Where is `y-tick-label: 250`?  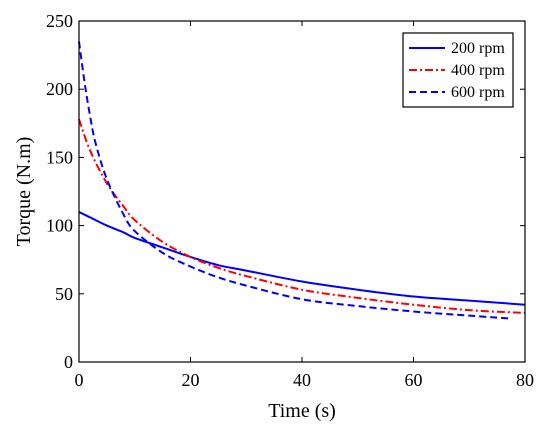
y-tick-label: 250 is located at coordinates (59, 21).